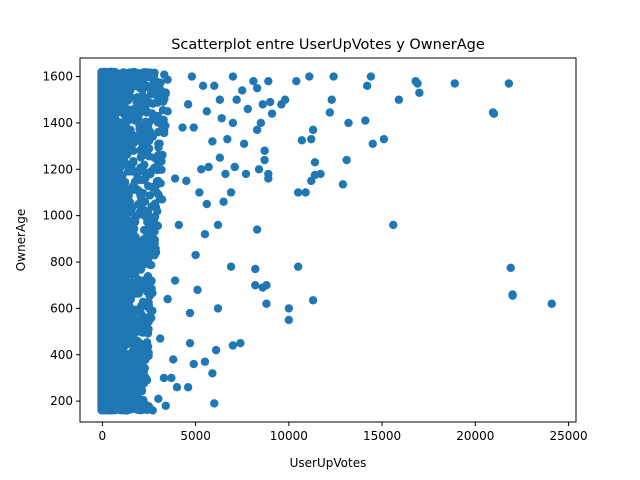  I want to click on y-axis-title: OwnerAge, so click(21, 240).